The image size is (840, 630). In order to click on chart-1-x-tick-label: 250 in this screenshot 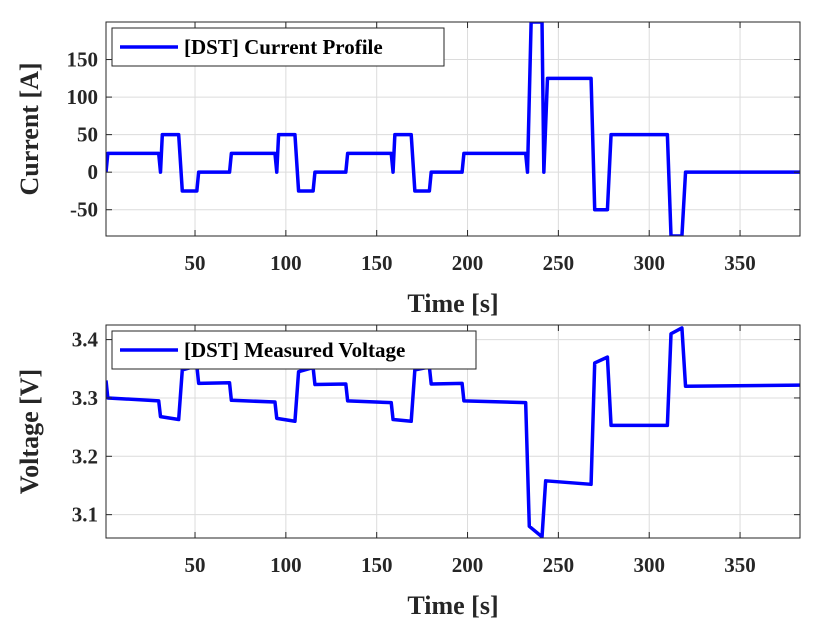, I will do `click(559, 565)`.